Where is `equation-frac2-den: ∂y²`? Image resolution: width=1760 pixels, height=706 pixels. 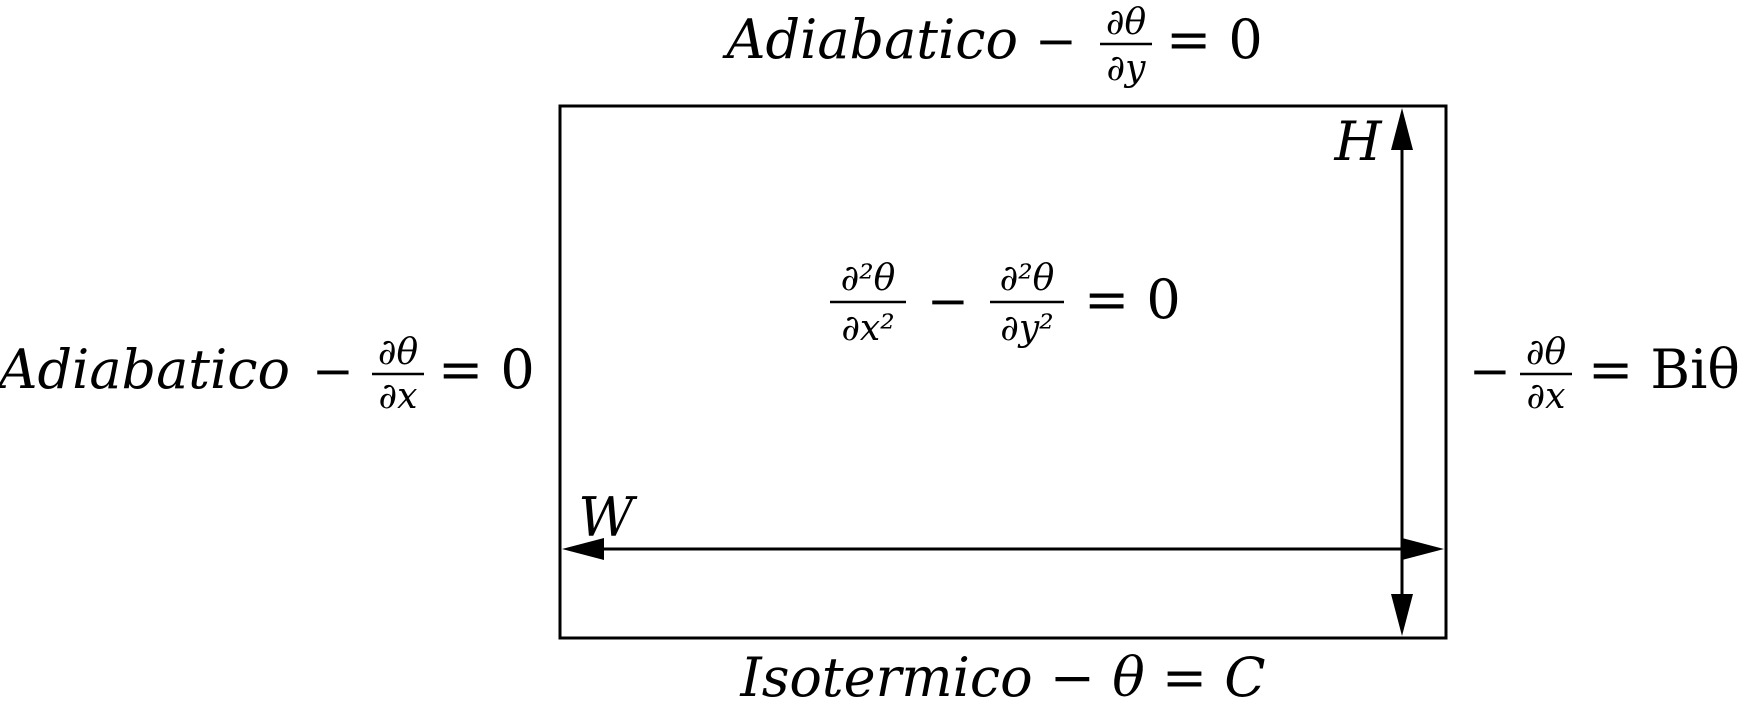 equation-frac2-den: ∂y² is located at coordinates (1026, 328).